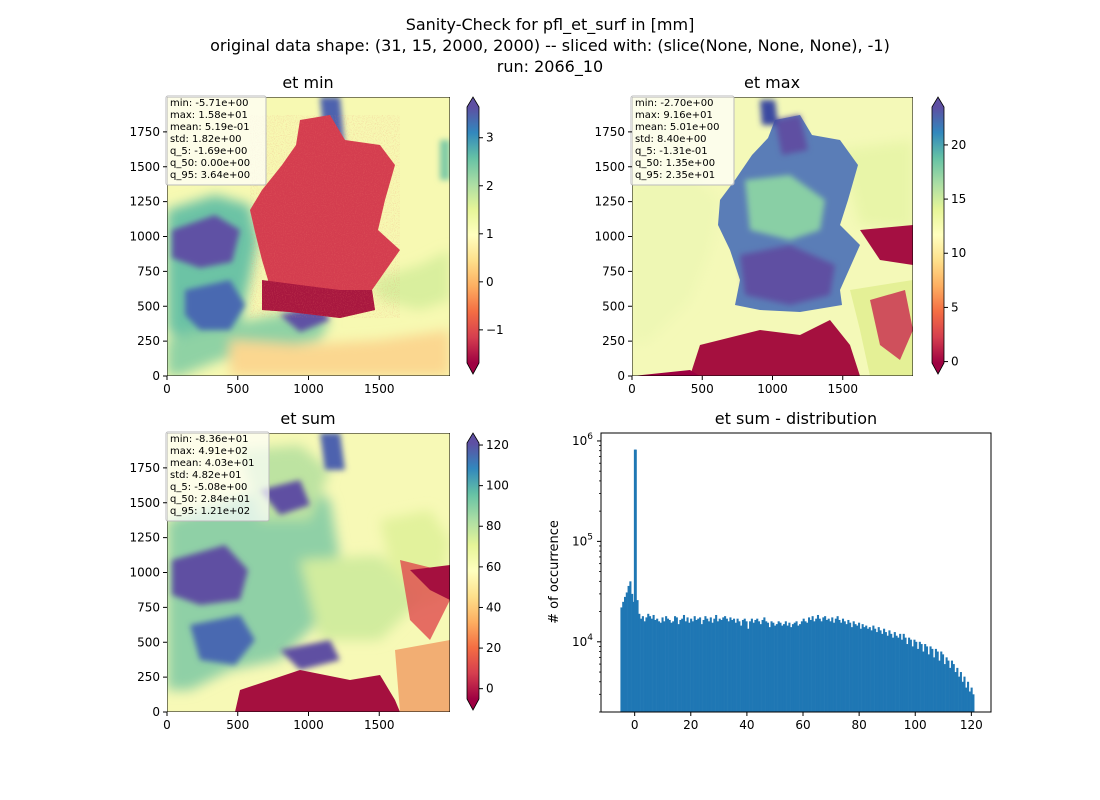 The height and width of the screenshot is (800, 1100). I want to click on colorbar: −1 0 1 2 3, so click(485, 235).